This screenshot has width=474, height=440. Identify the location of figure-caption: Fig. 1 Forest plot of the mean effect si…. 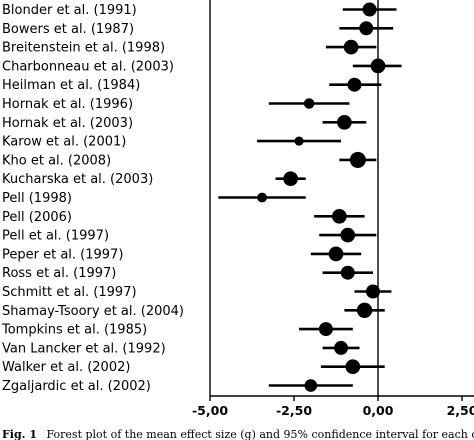
(238, 434).